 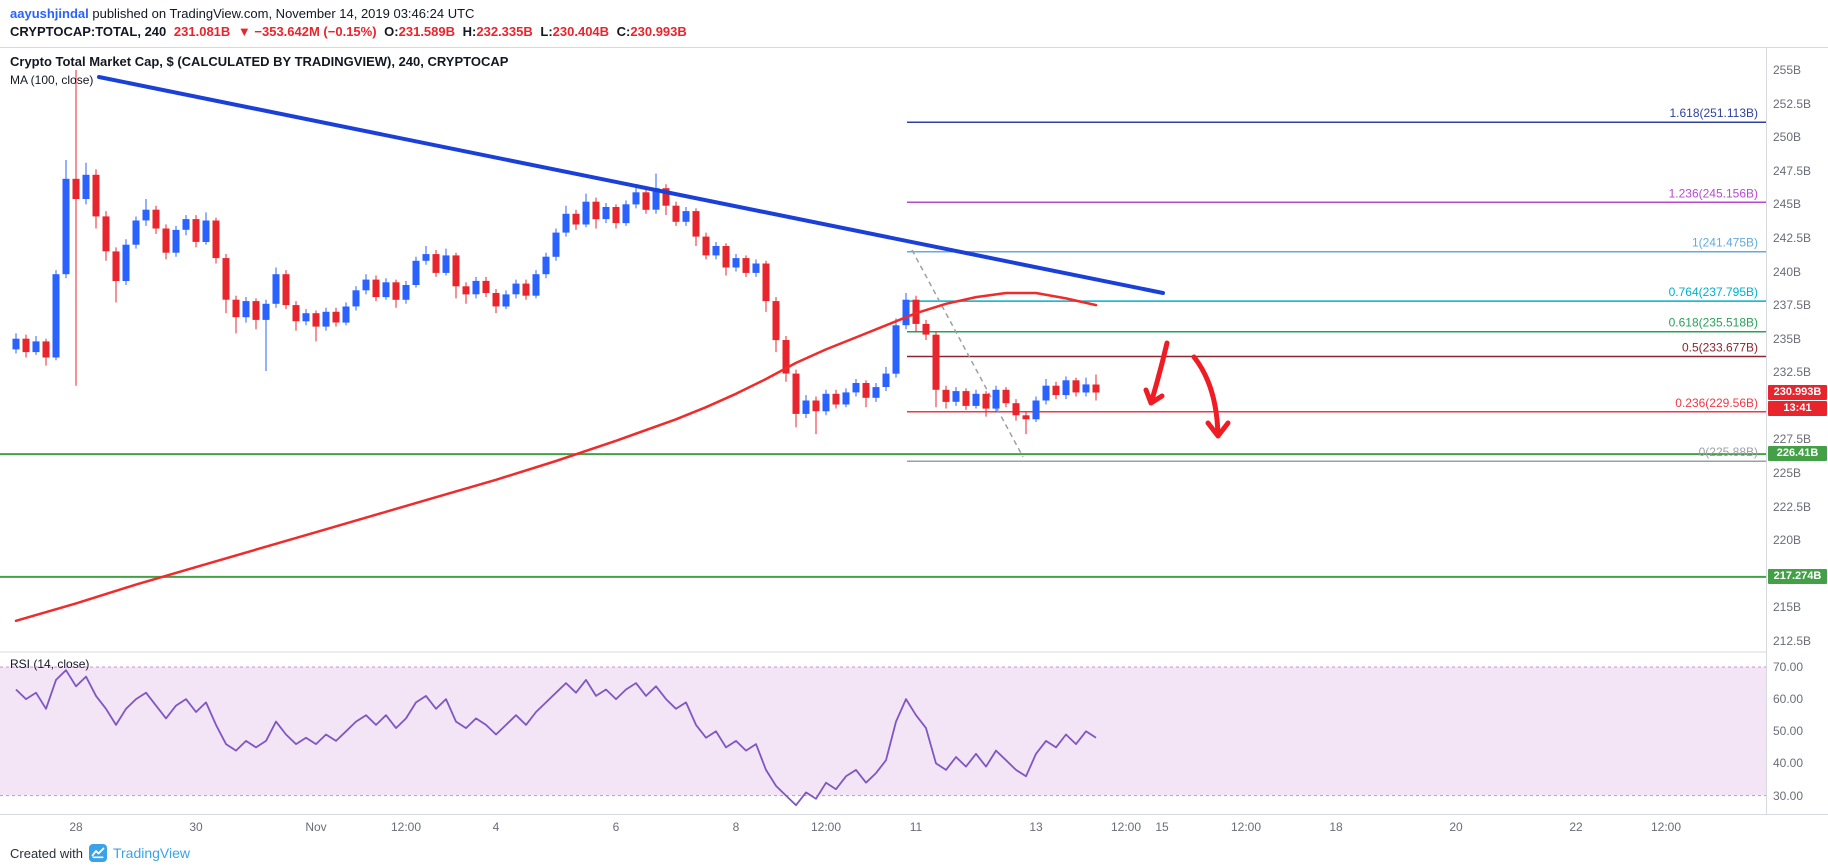 I want to click on rsi-axis-label: 50.00, so click(x=1788, y=731).